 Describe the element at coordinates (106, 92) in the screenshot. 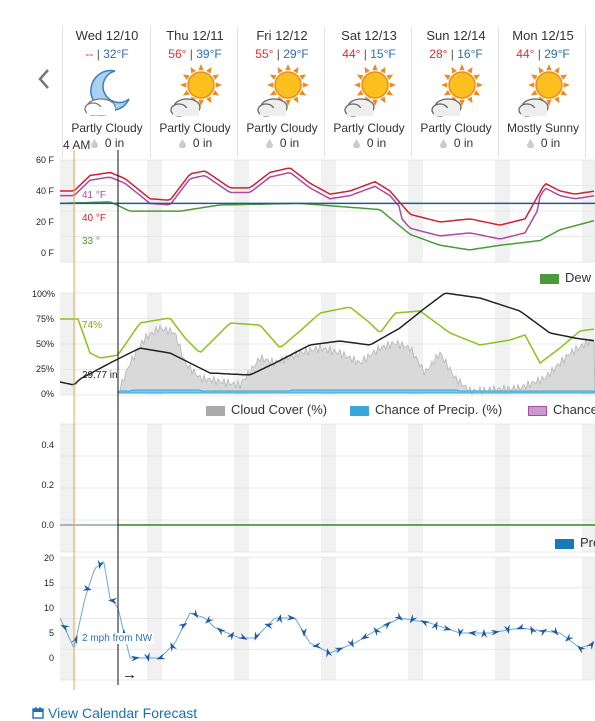

I see `day-column: Wed 12/10 -- | 32°F Partly Cloudy 0 in` at that location.